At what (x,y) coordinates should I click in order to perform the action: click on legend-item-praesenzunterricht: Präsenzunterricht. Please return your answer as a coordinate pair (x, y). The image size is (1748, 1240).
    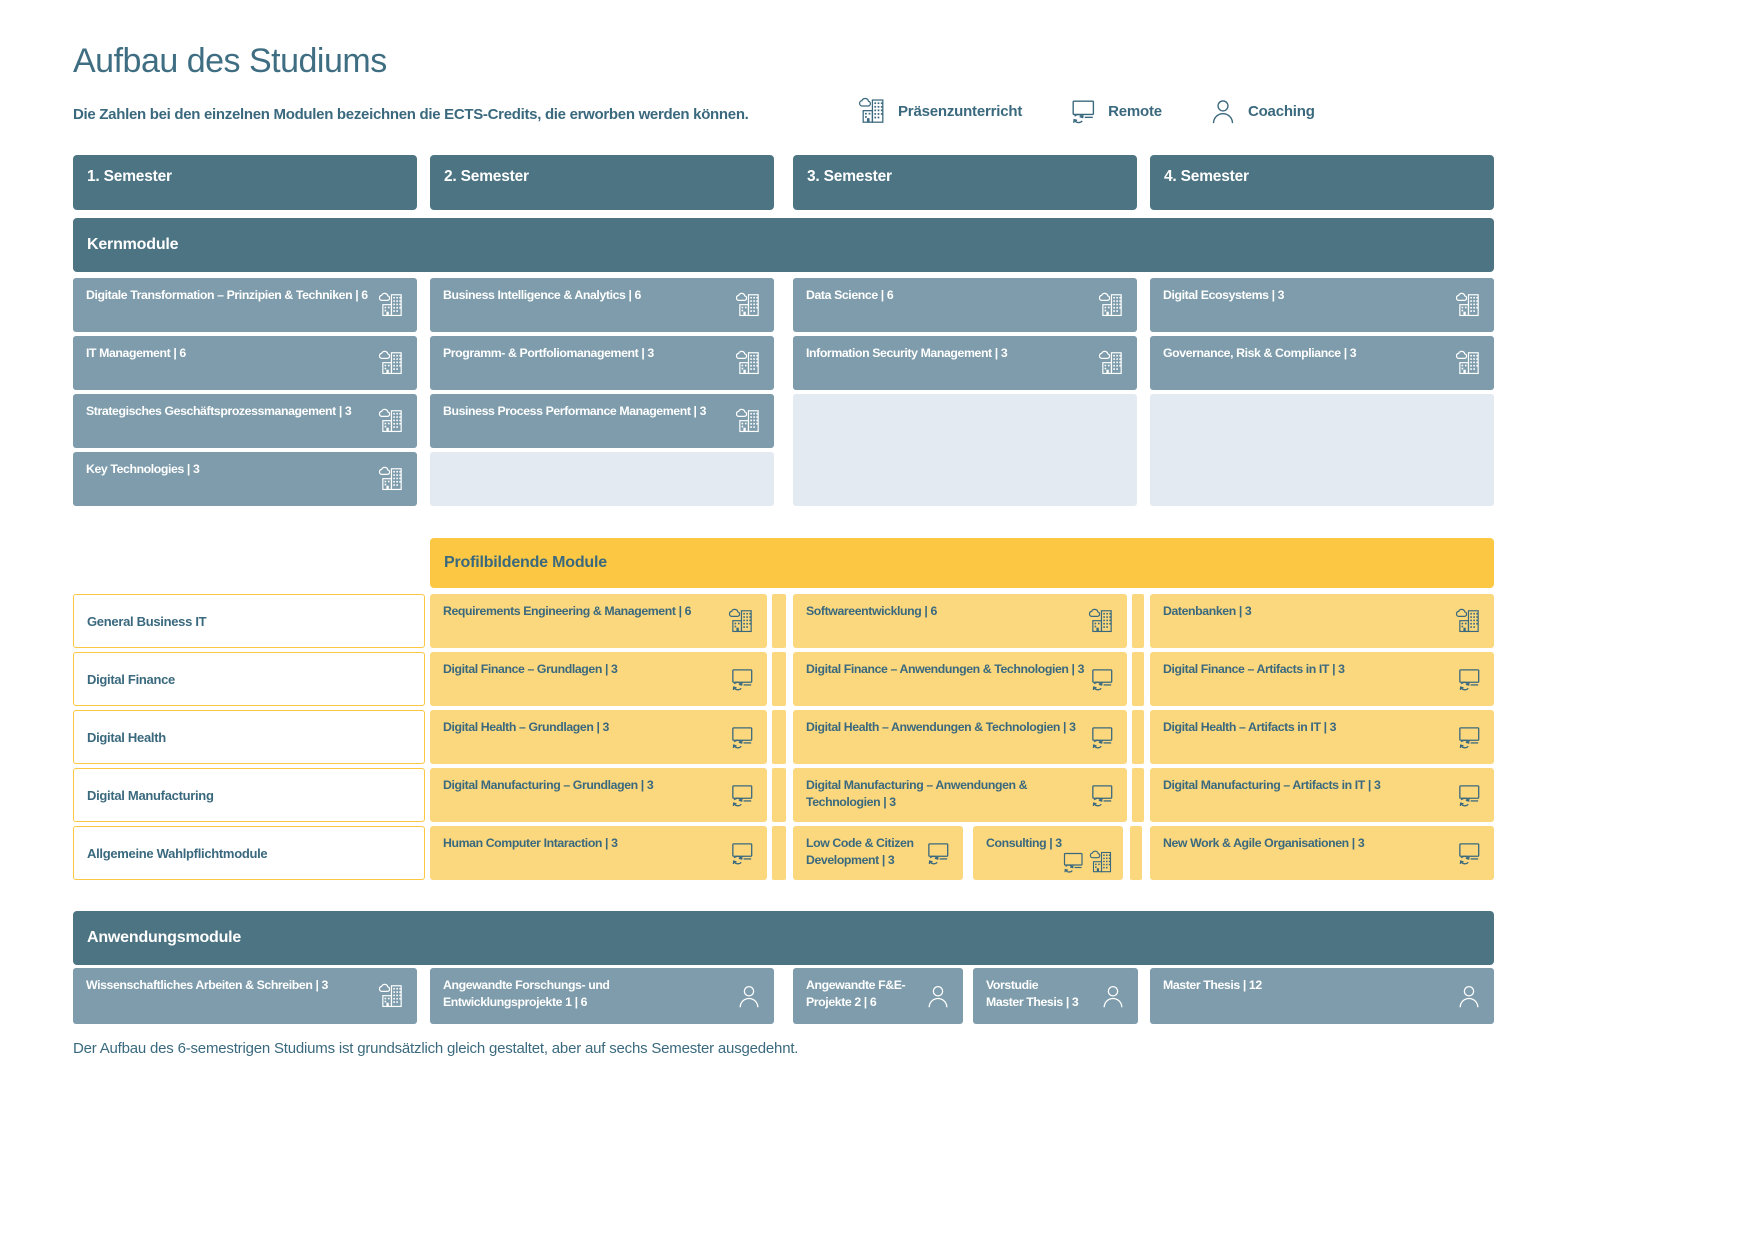
    Looking at the image, I should click on (940, 111).